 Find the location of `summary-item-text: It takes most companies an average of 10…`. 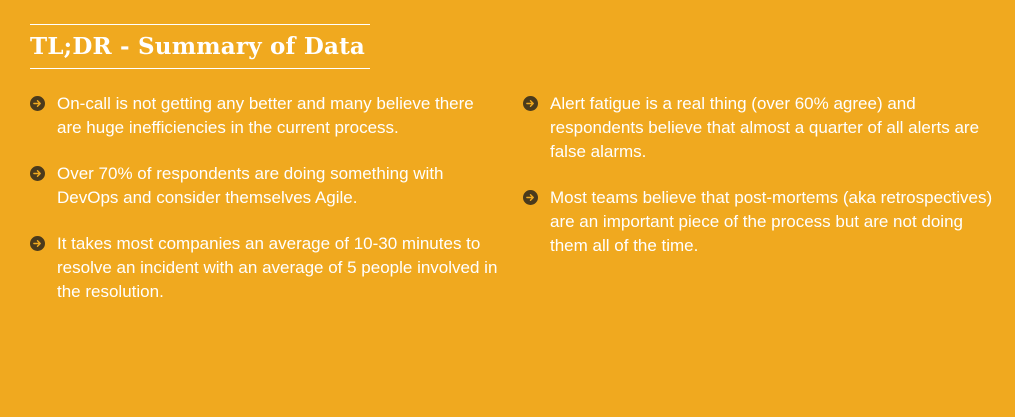

summary-item-text: It takes most companies an average of 10… is located at coordinates (277, 267).